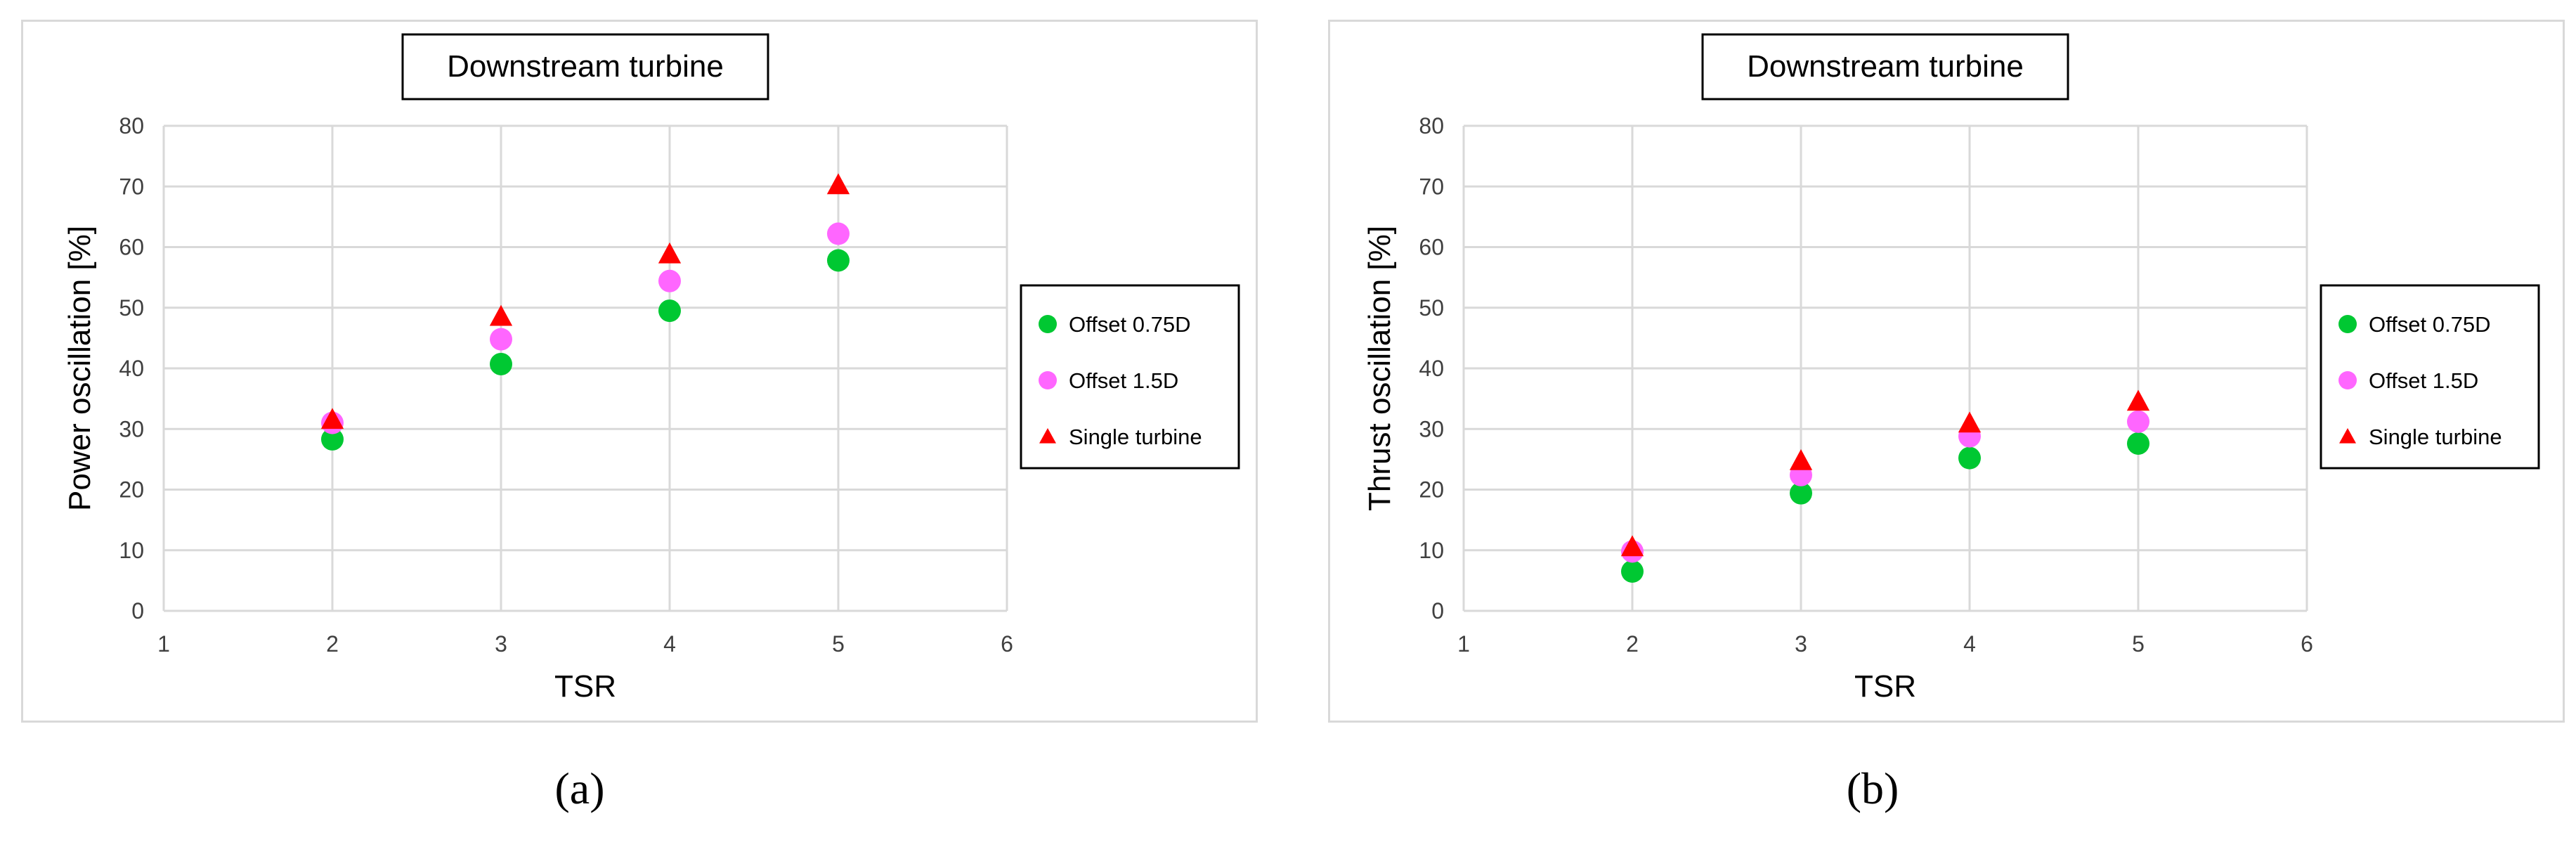  I want to click on panel-label-a: (a), so click(579, 788).